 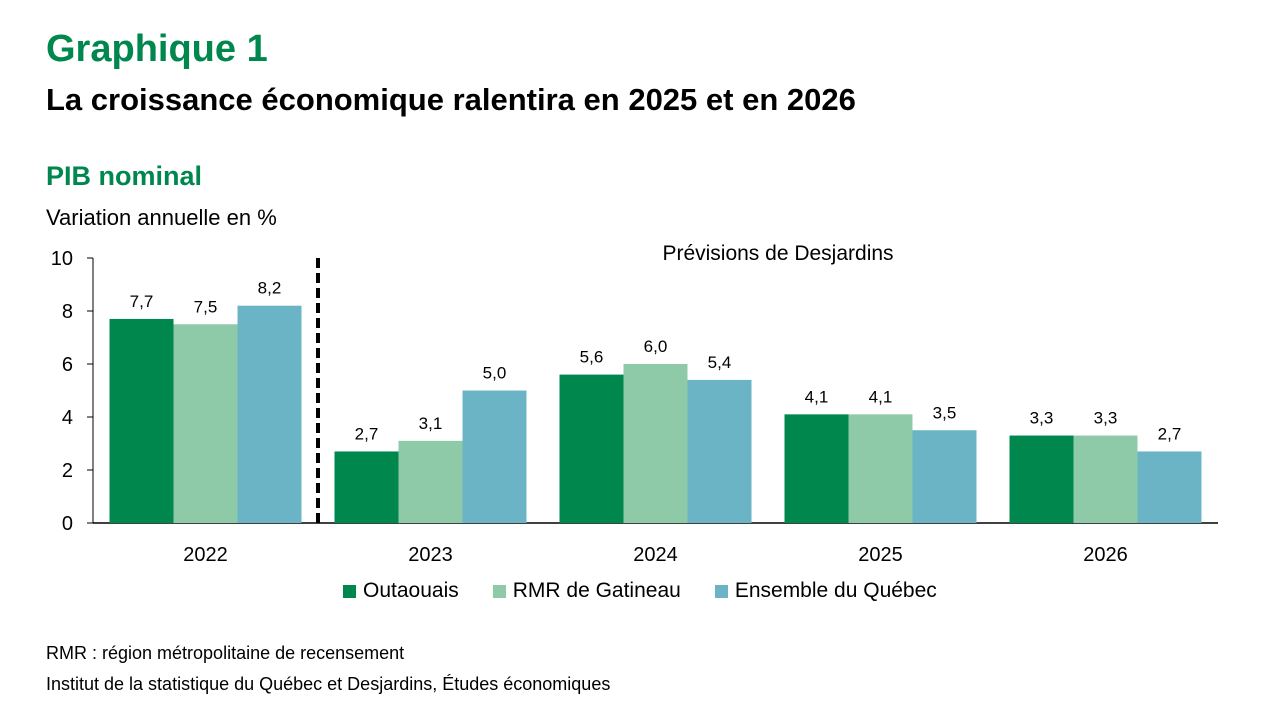 What do you see at coordinates (499, 591) in the screenshot?
I see `legend-swatch-rmr-gatineau` at bounding box center [499, 591].